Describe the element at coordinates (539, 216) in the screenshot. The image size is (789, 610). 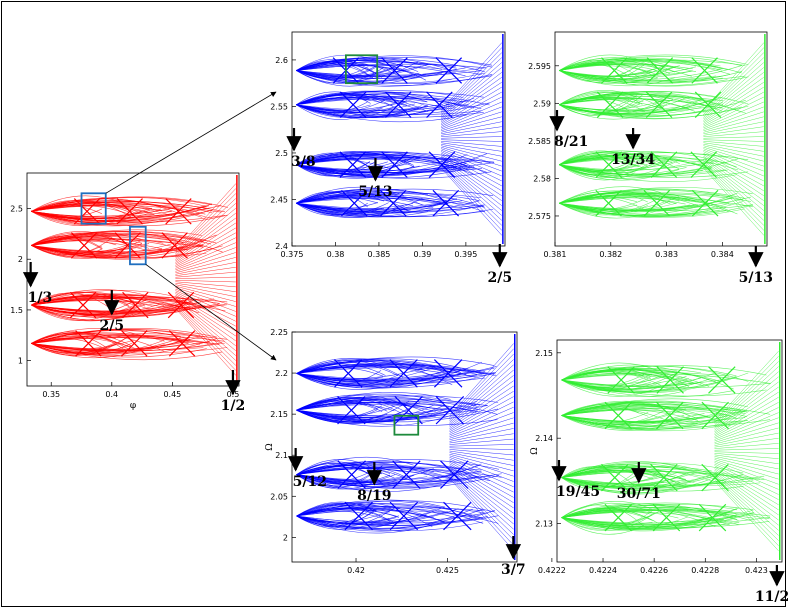
I see `y-tick-label: 2.575` at that location.